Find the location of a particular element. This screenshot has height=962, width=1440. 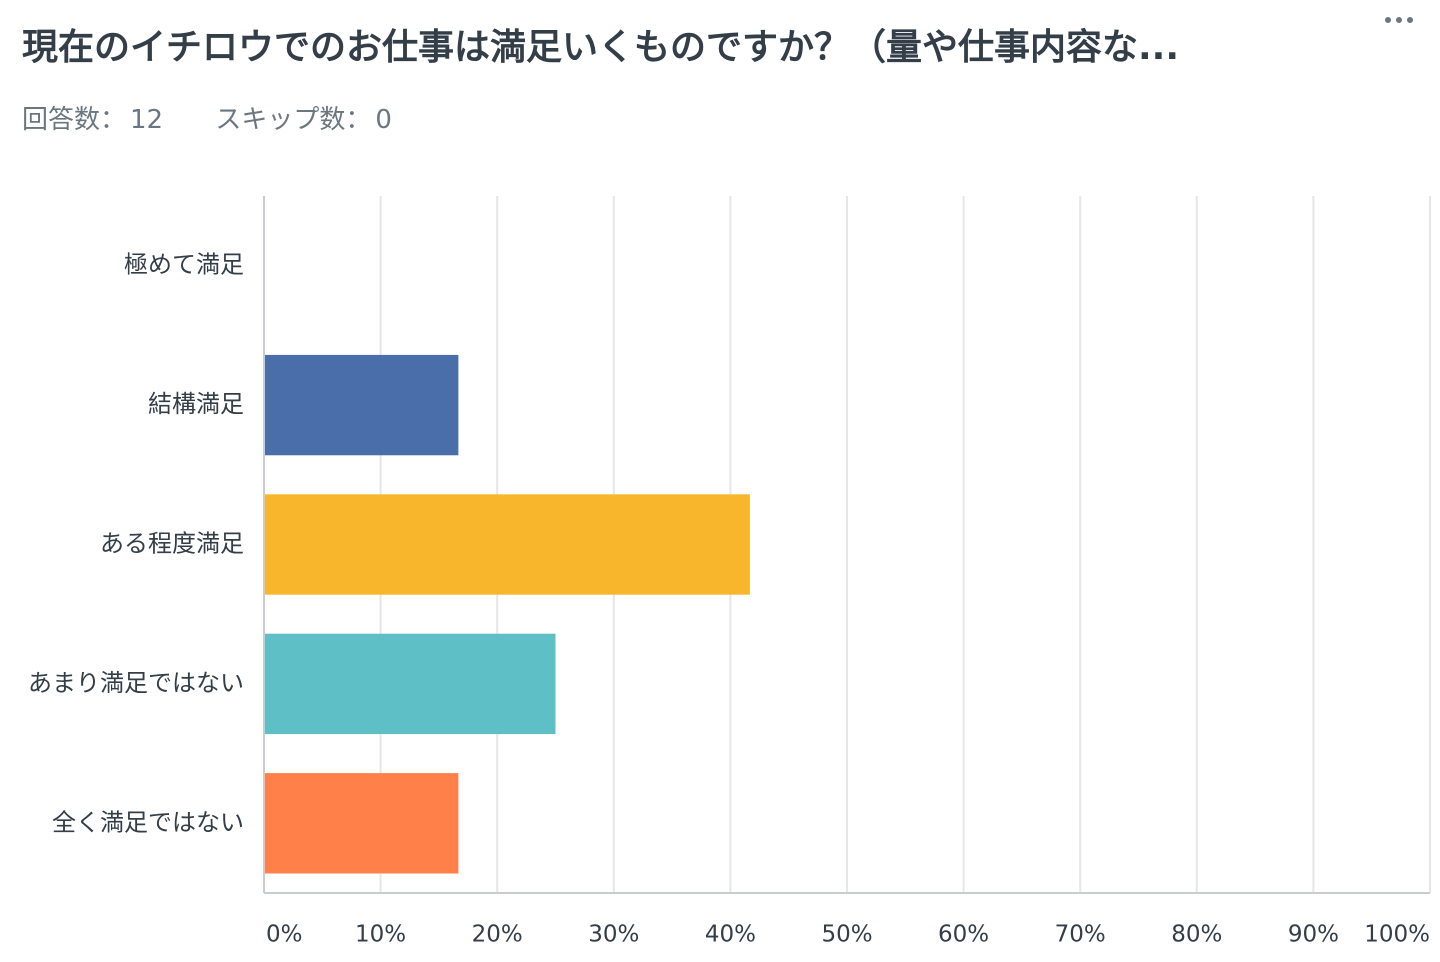

x-tick-label: 60% is located at coordinates (963, 935).